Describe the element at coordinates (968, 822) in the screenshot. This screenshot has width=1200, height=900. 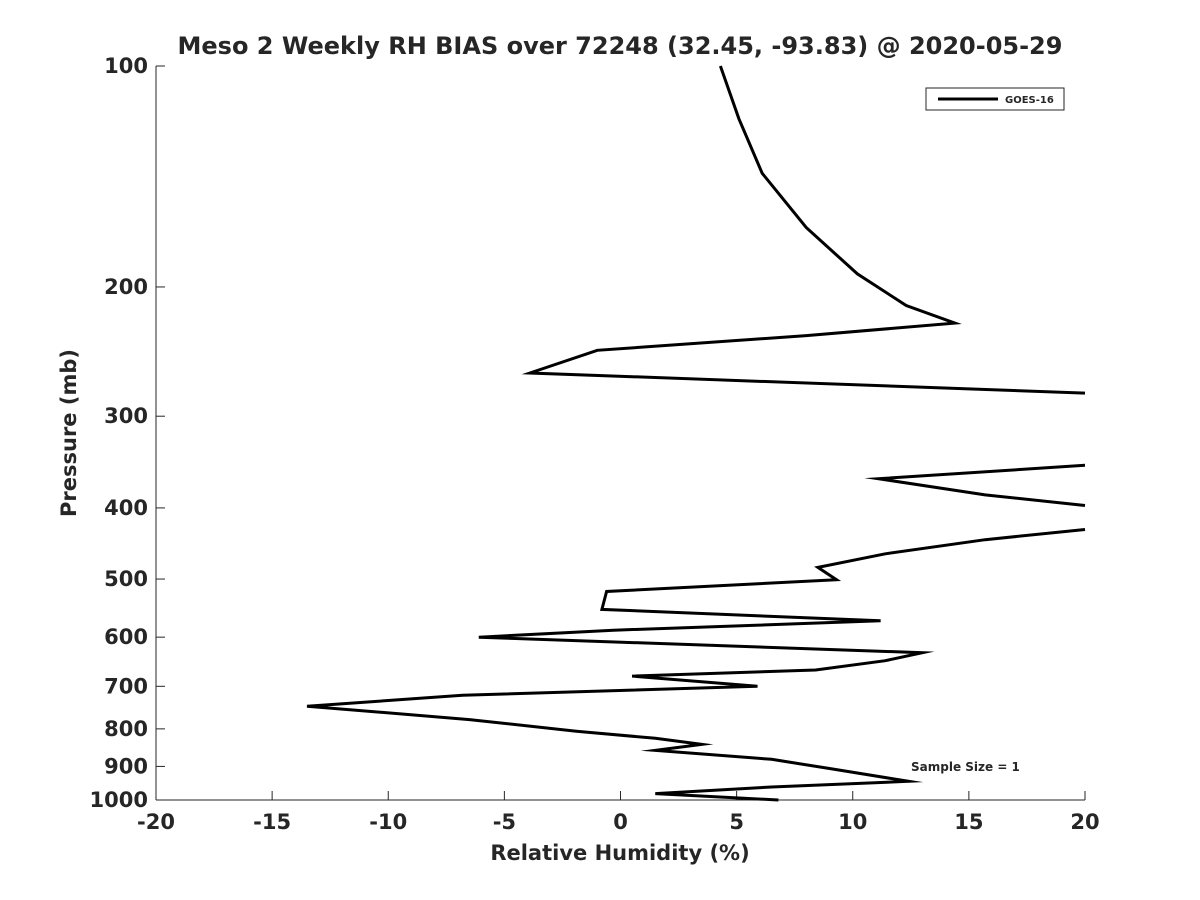
I see `x-tick-label: 15` at that location.